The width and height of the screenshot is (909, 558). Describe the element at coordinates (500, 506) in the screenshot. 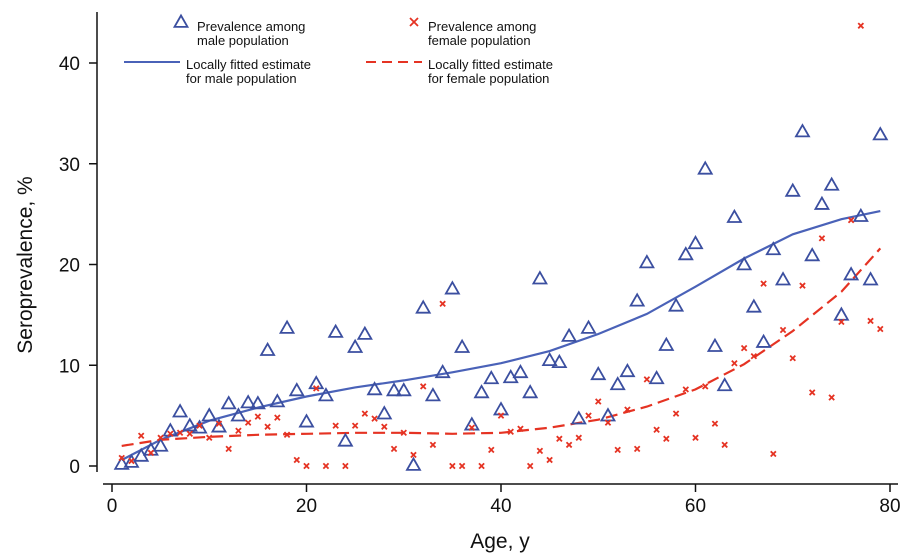

I see `x-tick-label: 40` at that location.